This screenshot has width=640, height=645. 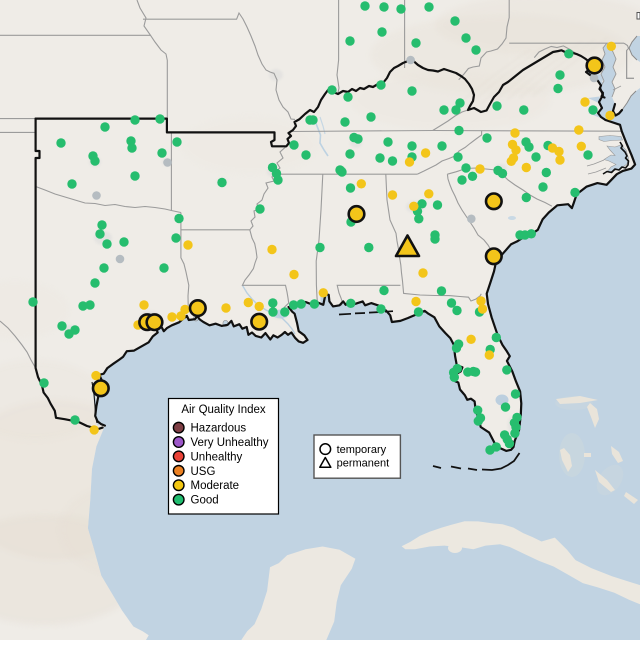 I want to click on svg-text: Air Quality Index, so click(x=223, y=410).